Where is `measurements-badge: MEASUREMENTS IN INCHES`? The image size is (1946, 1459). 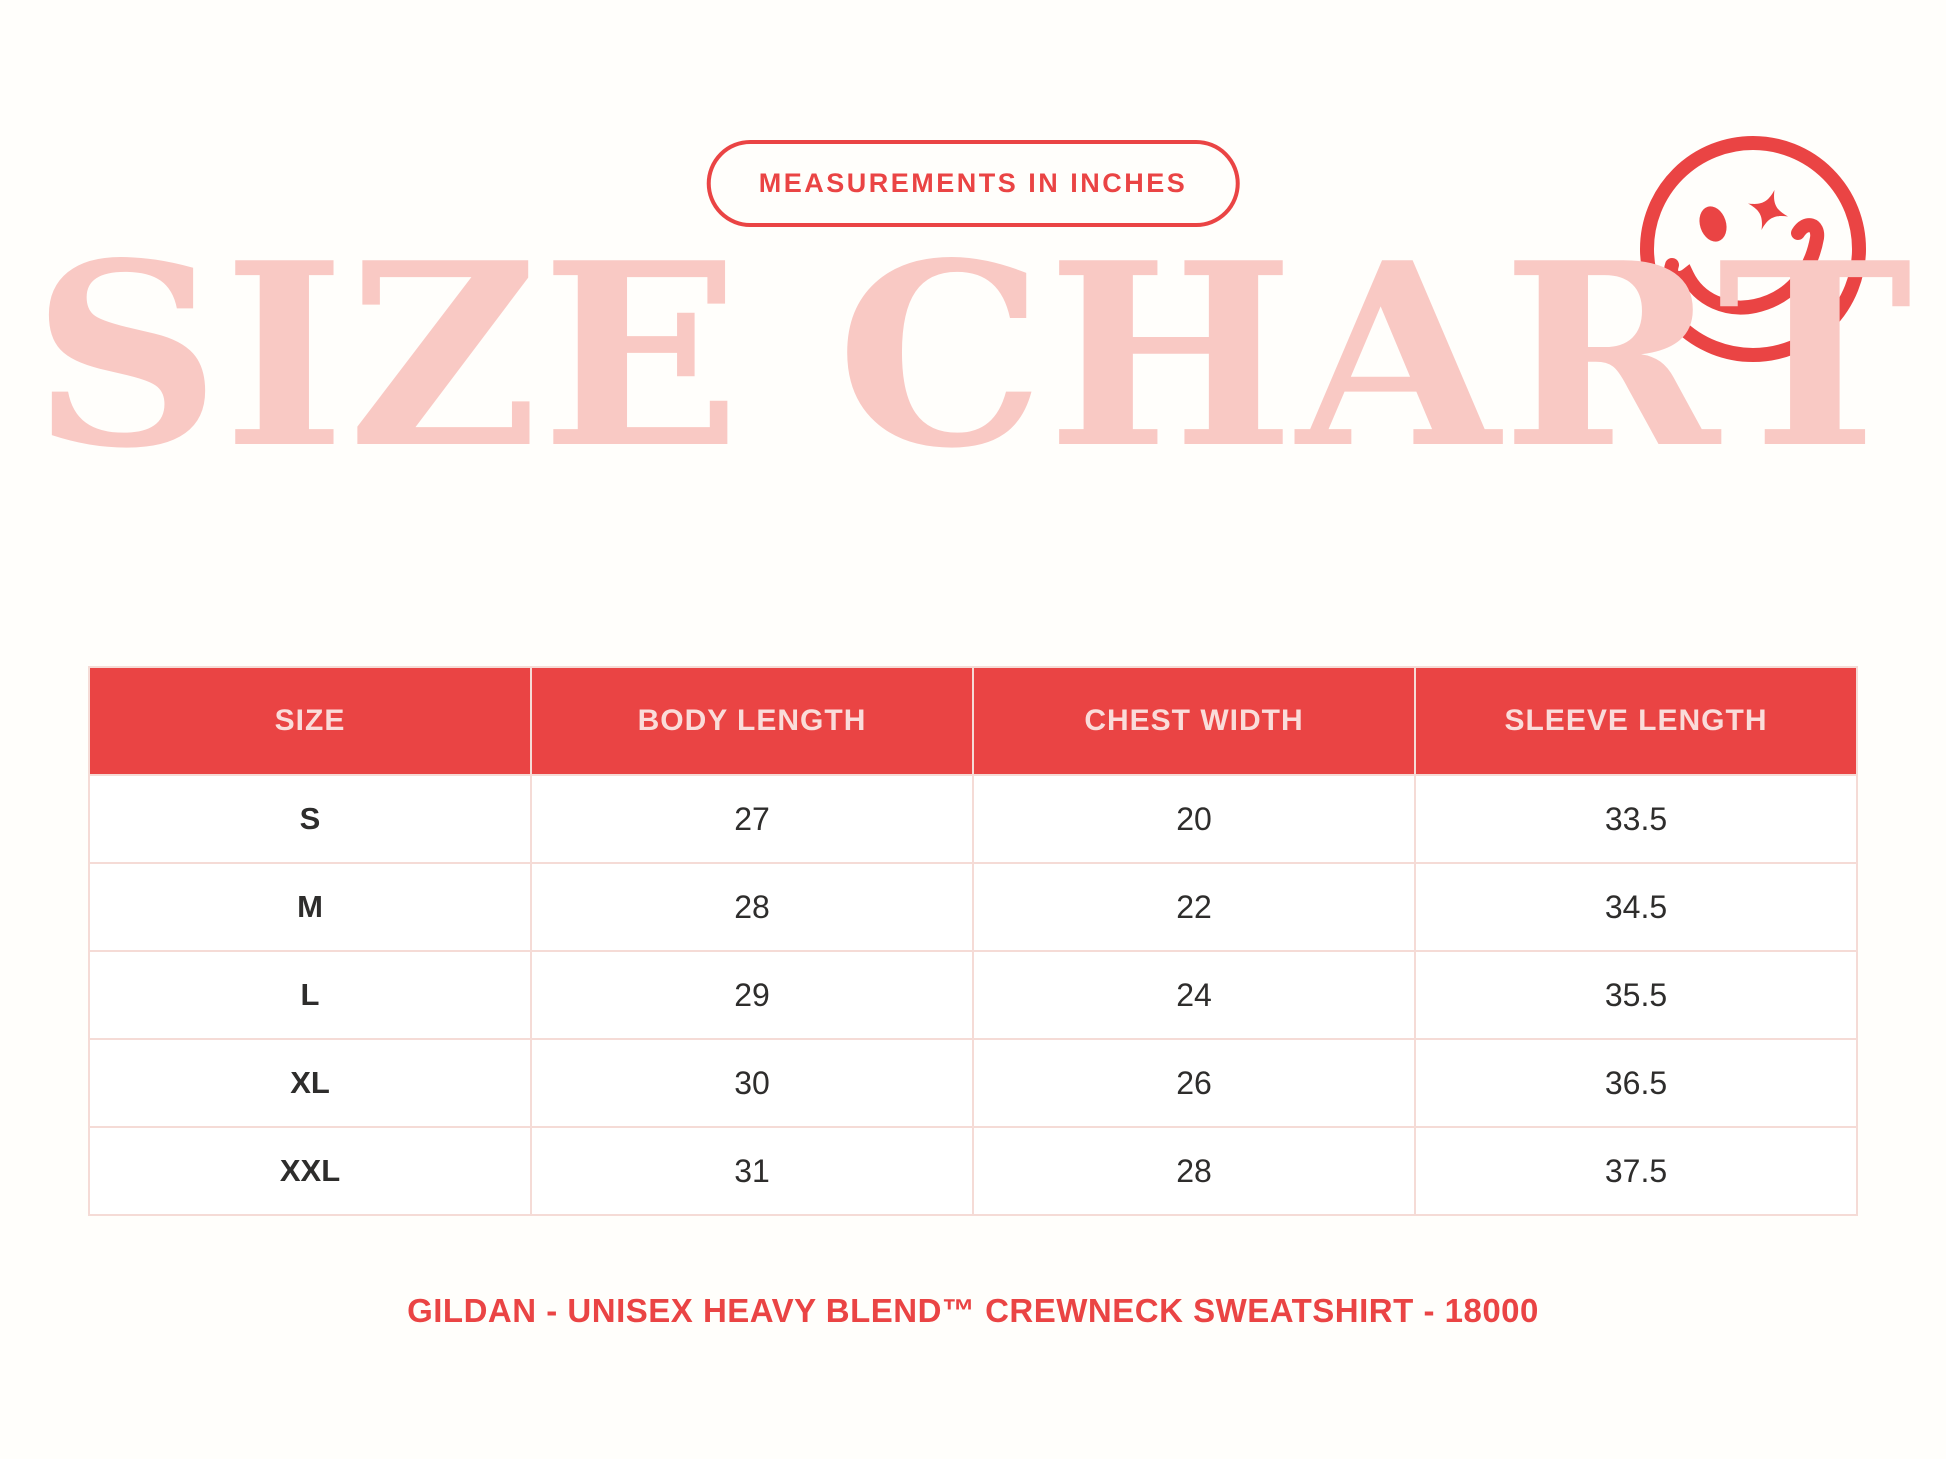 measurements-badge: MEASUREMENTS IN INCHES is located at coordinates (973, 183).